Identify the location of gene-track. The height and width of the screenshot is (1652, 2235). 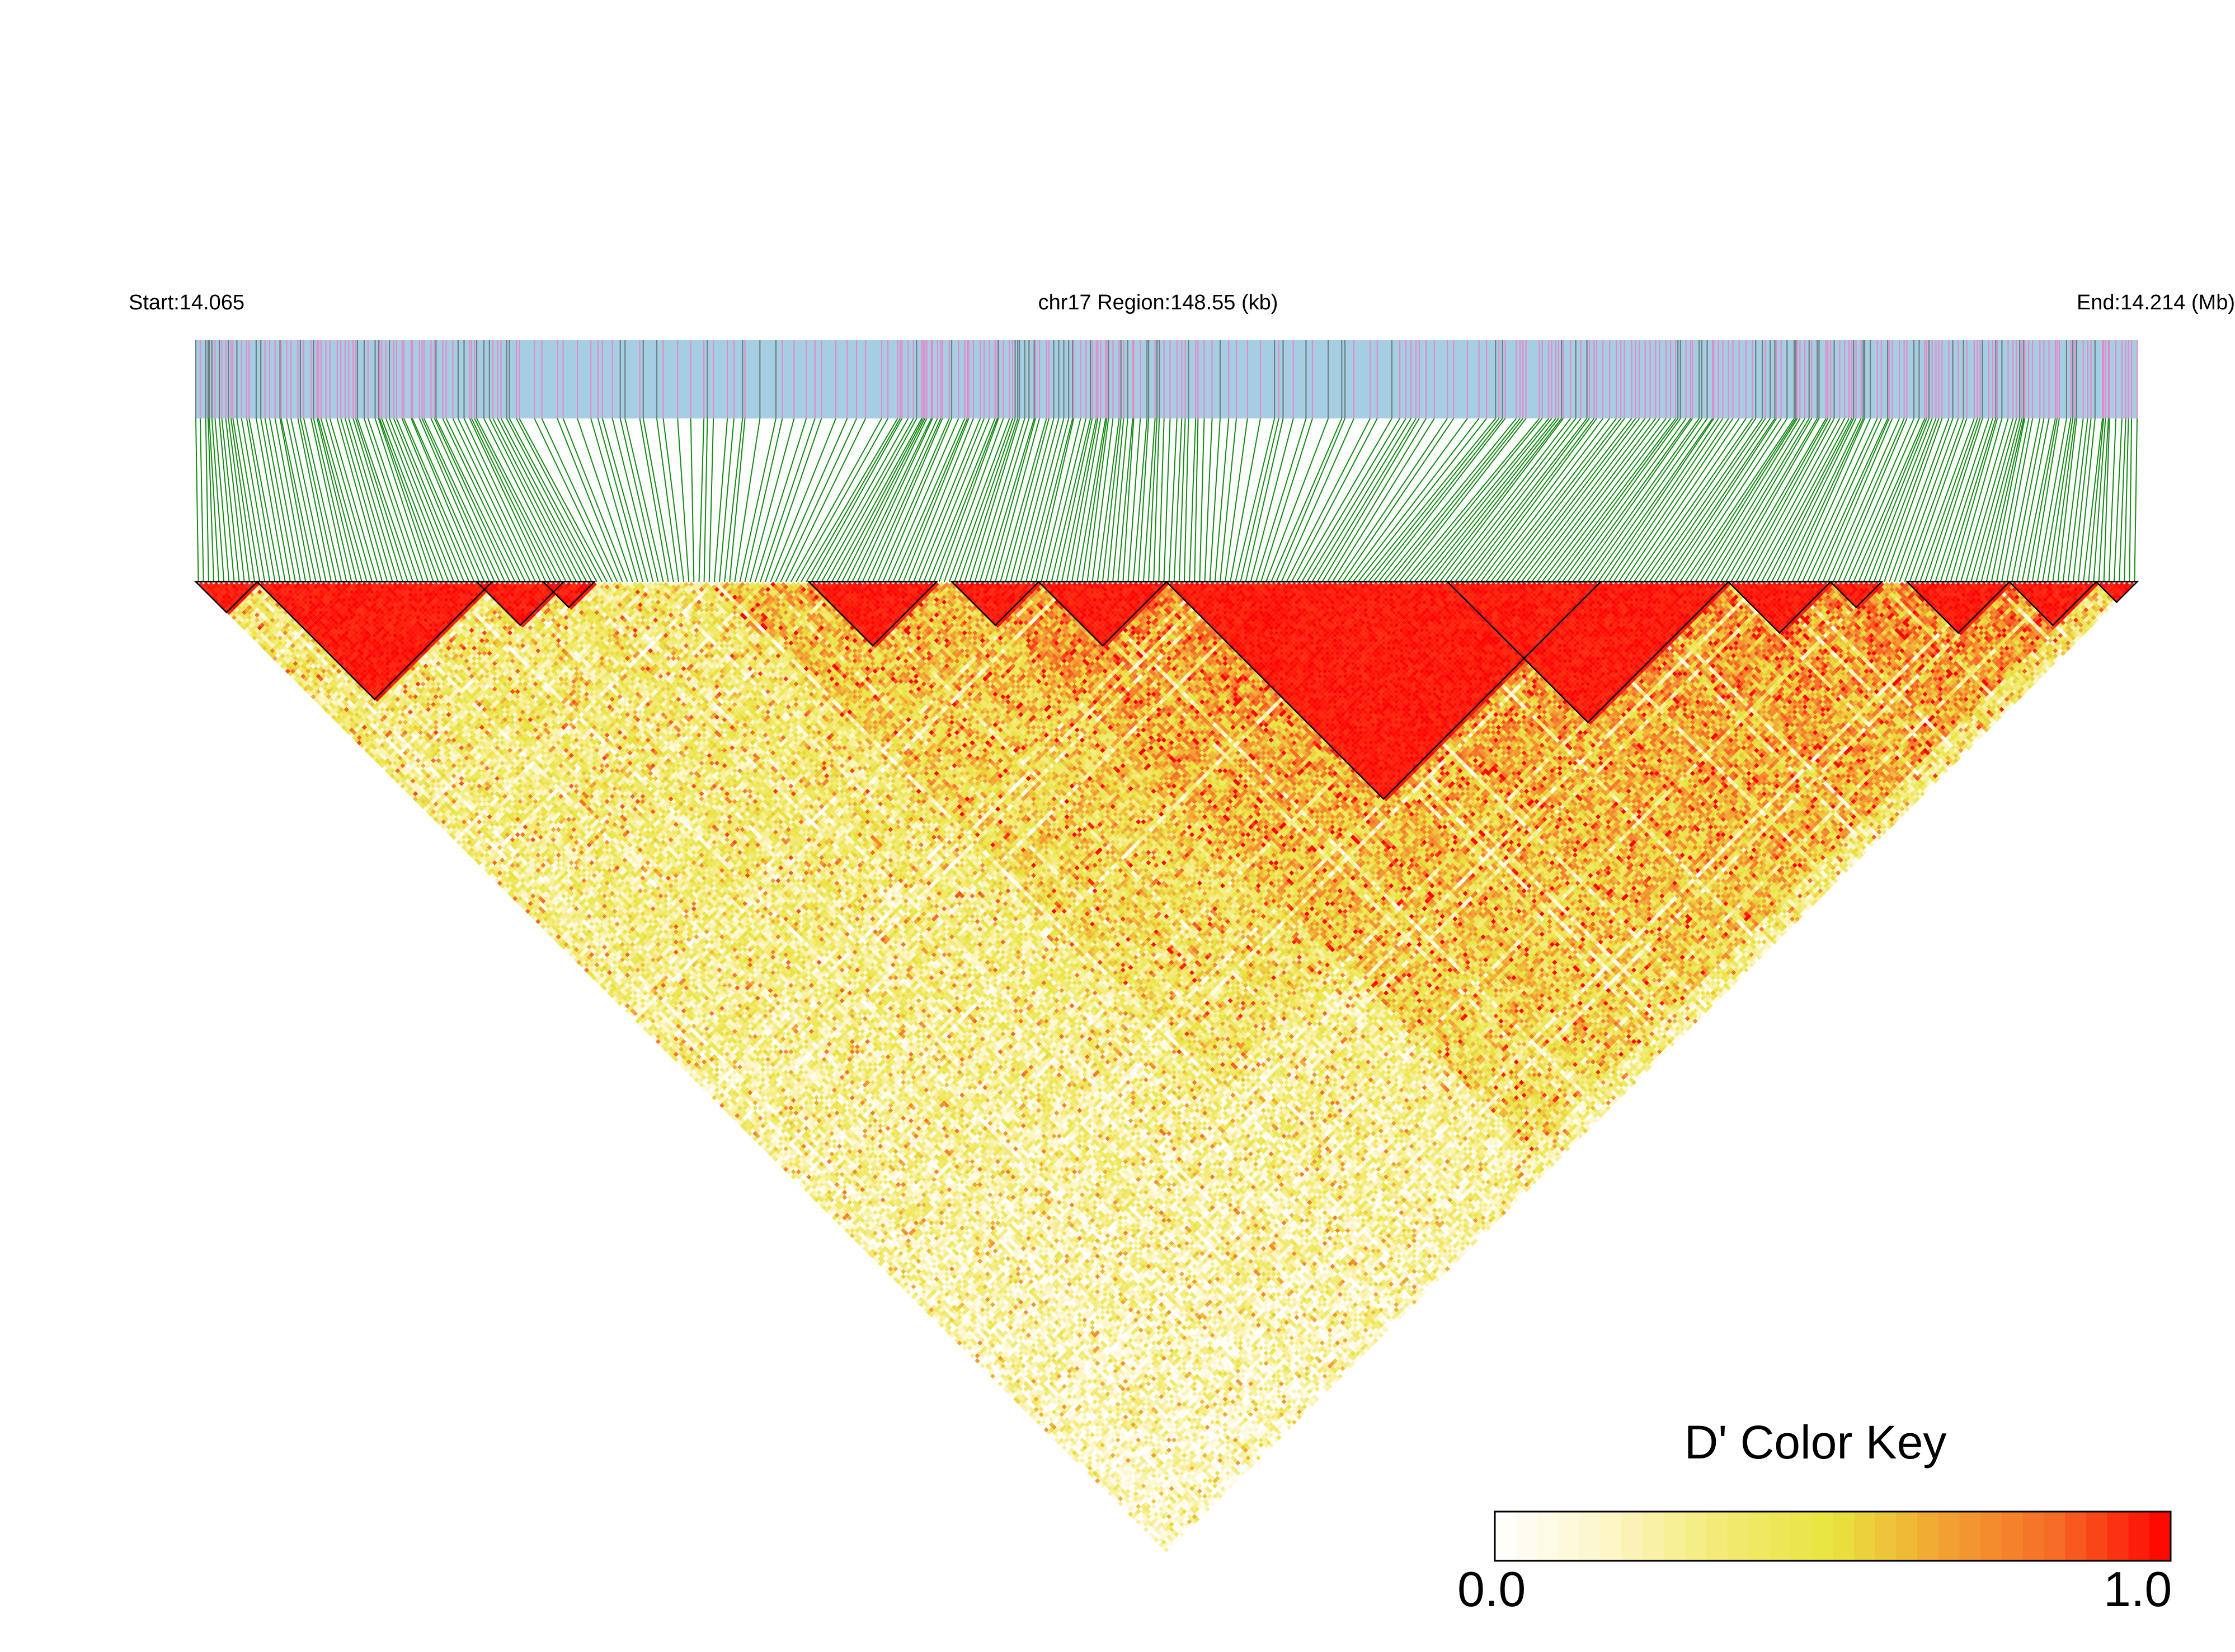
(1166, 379).